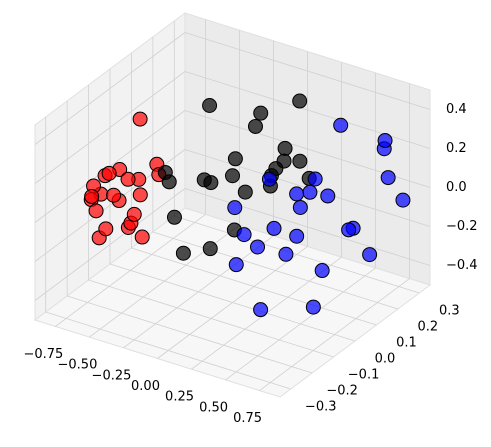 This screenshot has width=491, height=447. What do you see at coordinates (78, 365) in the screenshot?
I see `x-tick-label: −0.50` at bounding box center [78, 365].